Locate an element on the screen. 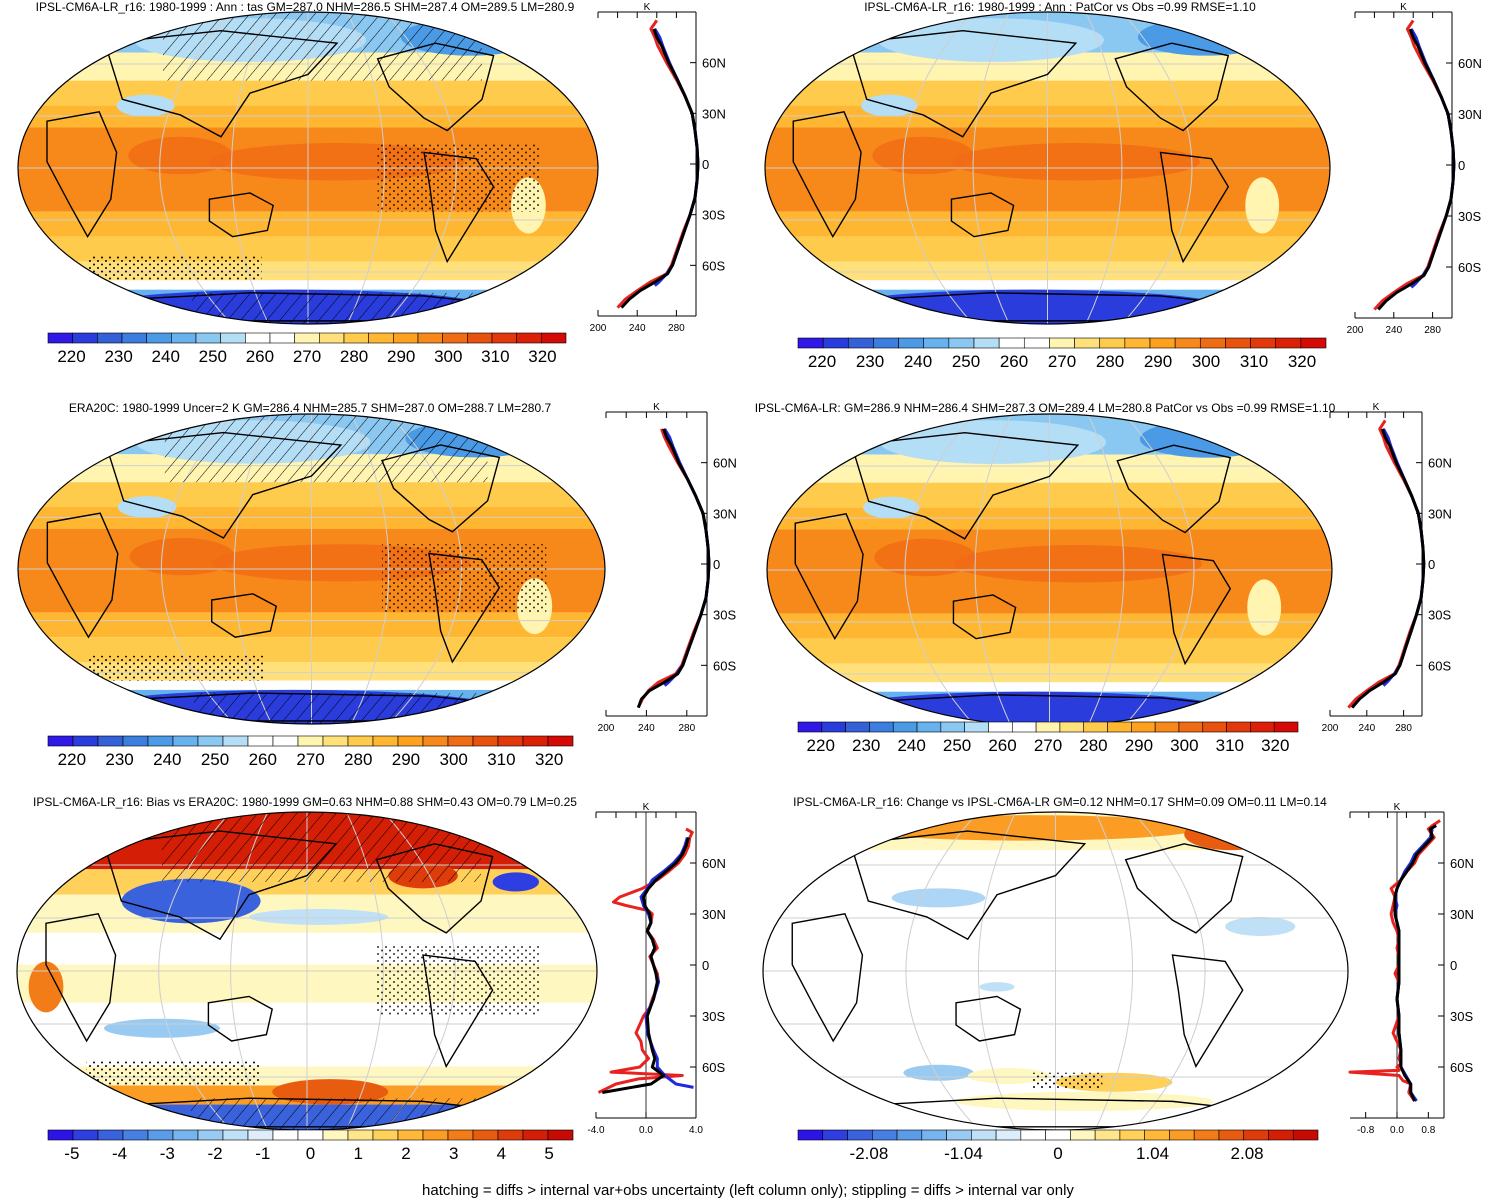 The image size is (1496, 1204). colorbar-tick-label: -2 is located at coordinates (214, 1153).